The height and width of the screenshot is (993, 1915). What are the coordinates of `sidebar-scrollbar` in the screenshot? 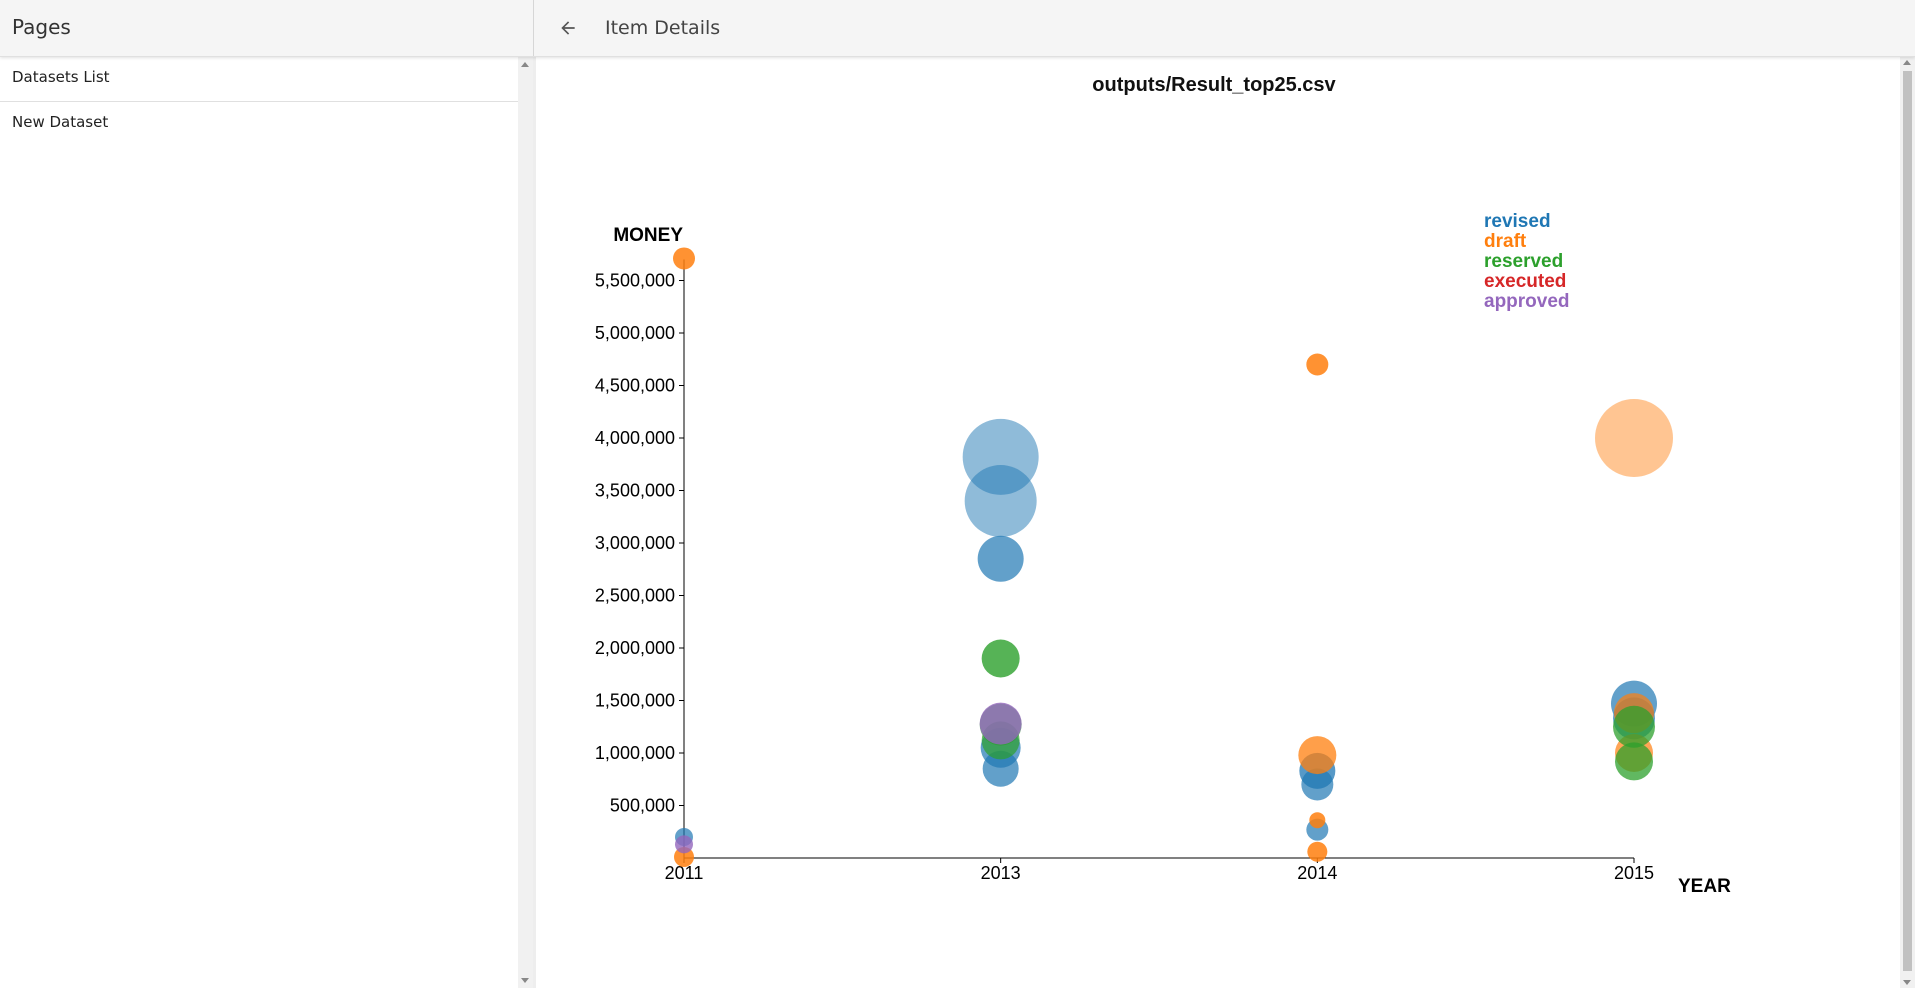 It's located at (525, 522).